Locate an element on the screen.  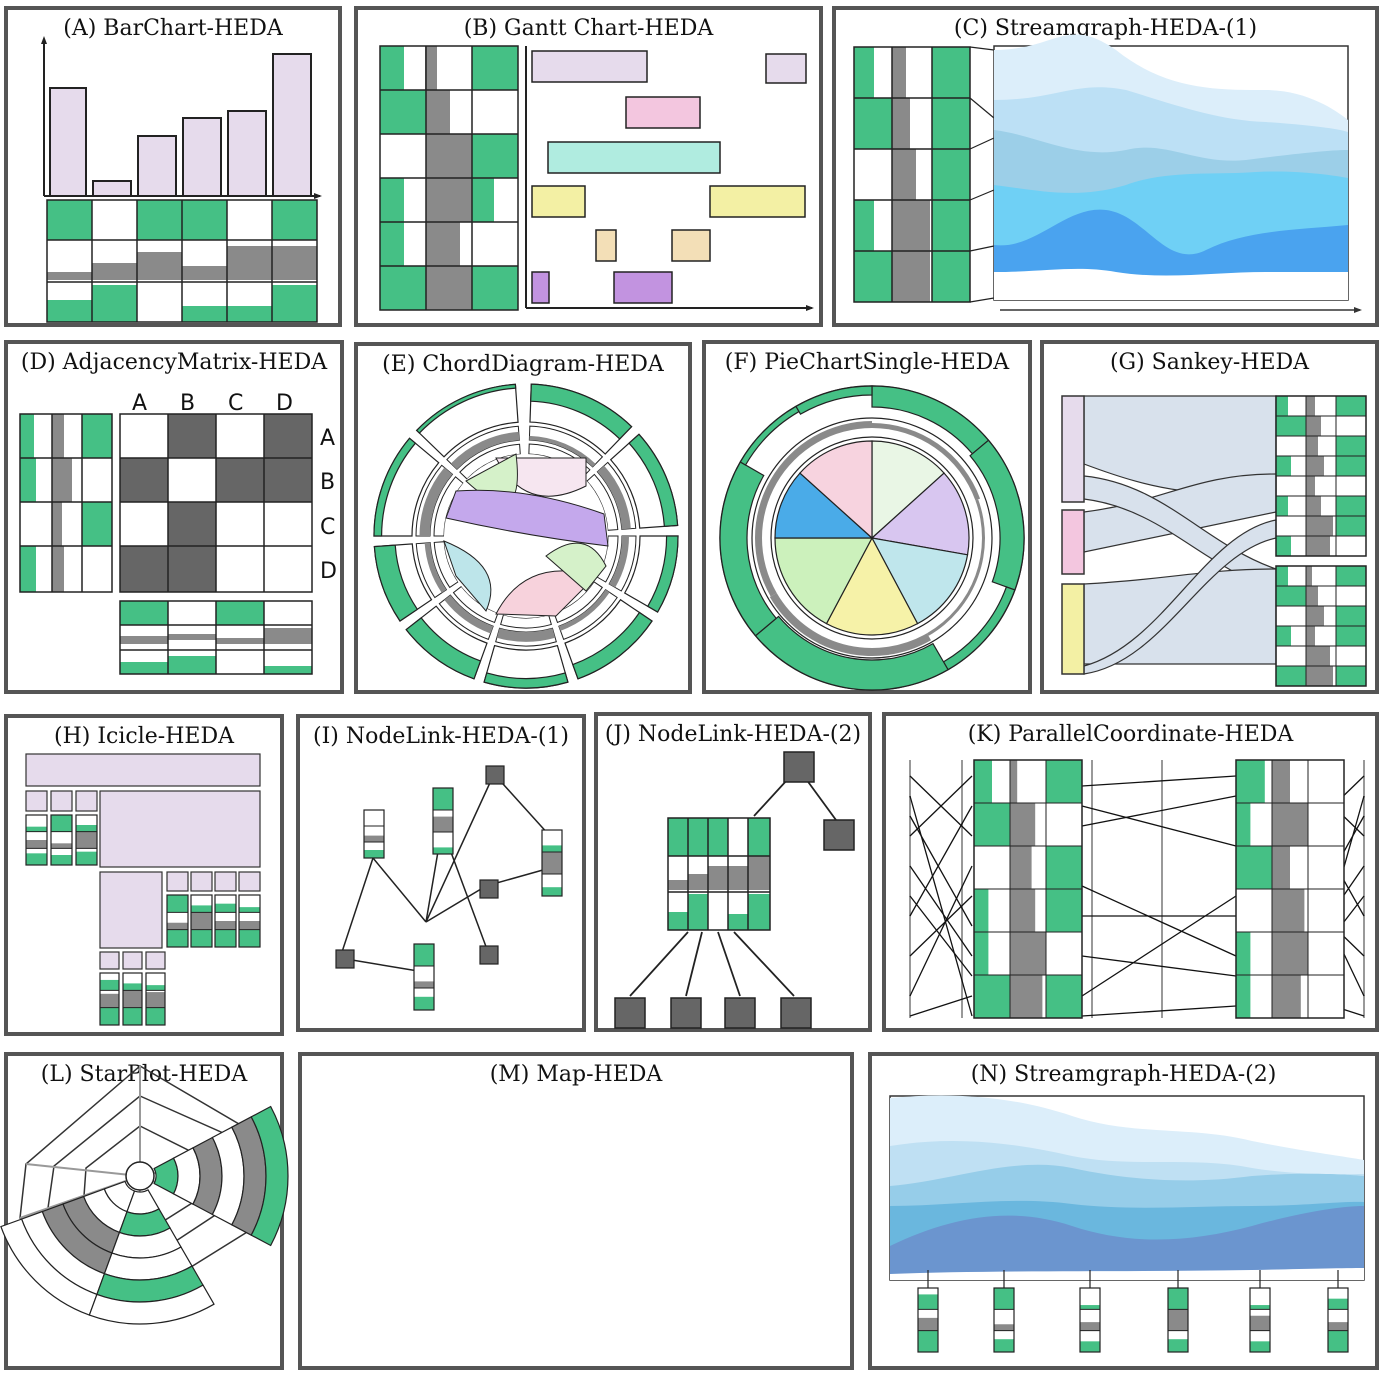
panel-icicle-heda: (H) Icicle-HEDA is located at coordinates (144, 875).